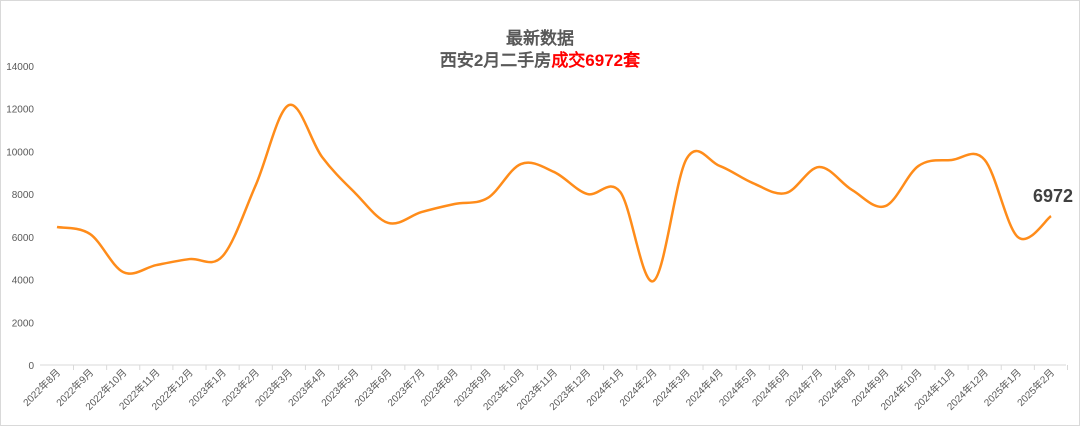  Describe the element at coordinates (20, 110) in the screenshot. I see `y-tick-label: 12000` at that location.